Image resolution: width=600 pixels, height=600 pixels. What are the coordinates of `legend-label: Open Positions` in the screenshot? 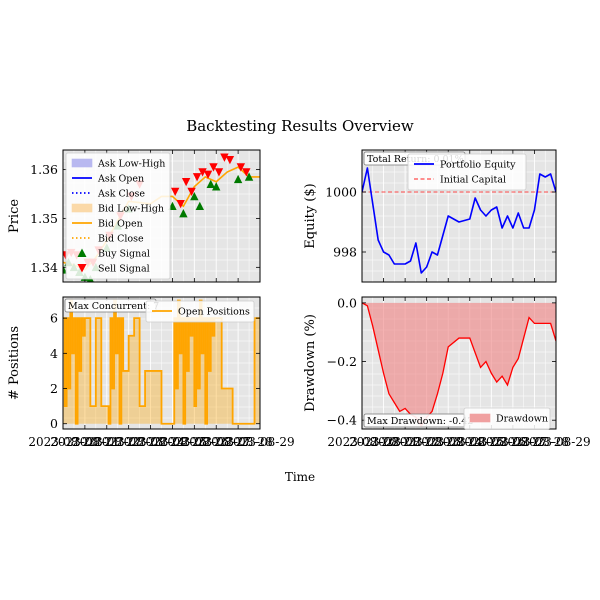 It's located at (214, 312).